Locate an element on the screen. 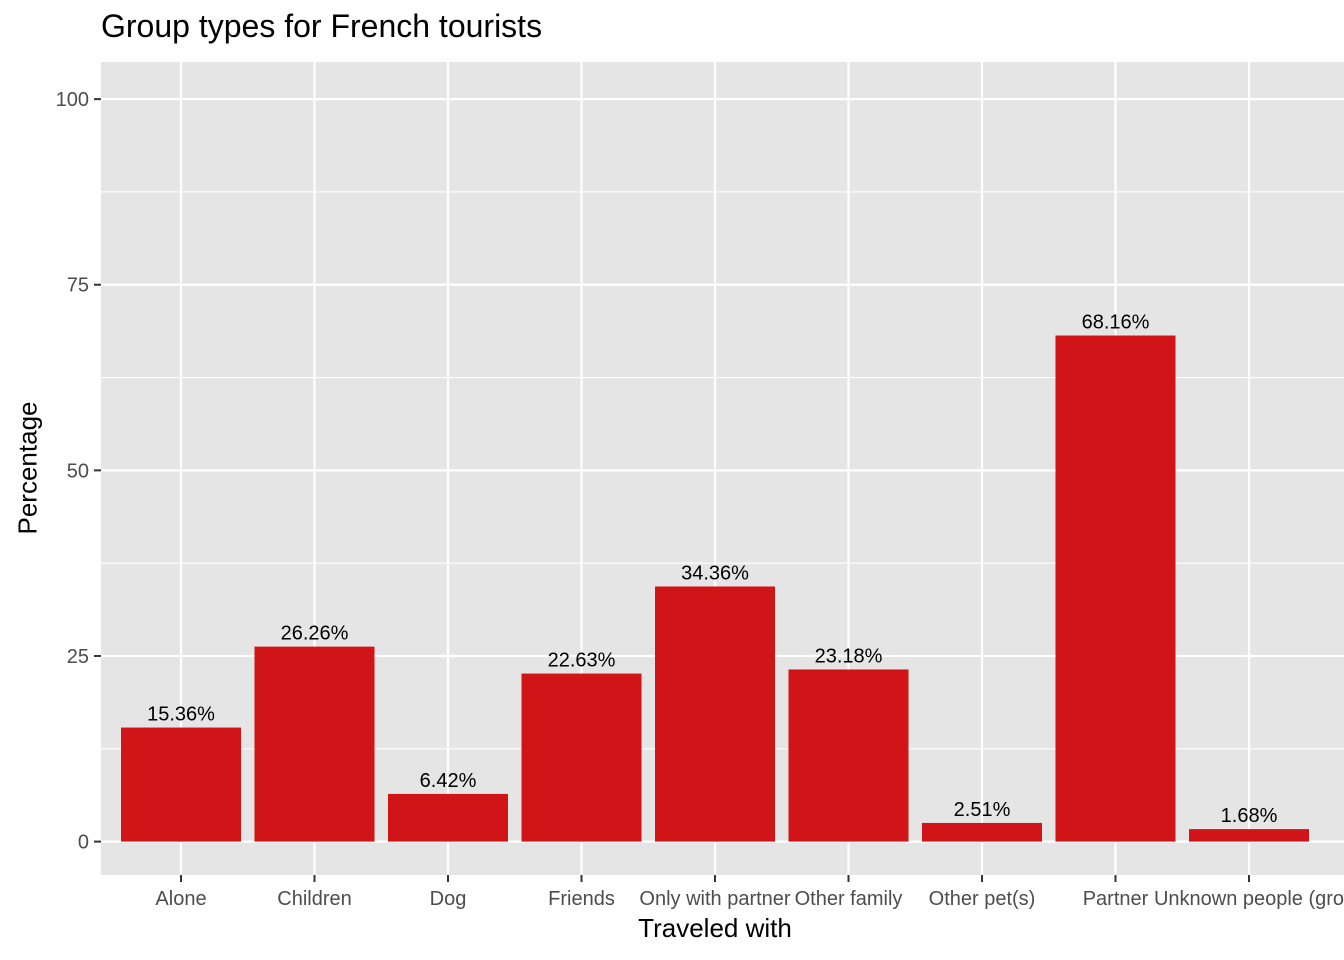 The image size is (1344, 960). x-tick-label: Other pet(s) is located at coordinates (982, 899).